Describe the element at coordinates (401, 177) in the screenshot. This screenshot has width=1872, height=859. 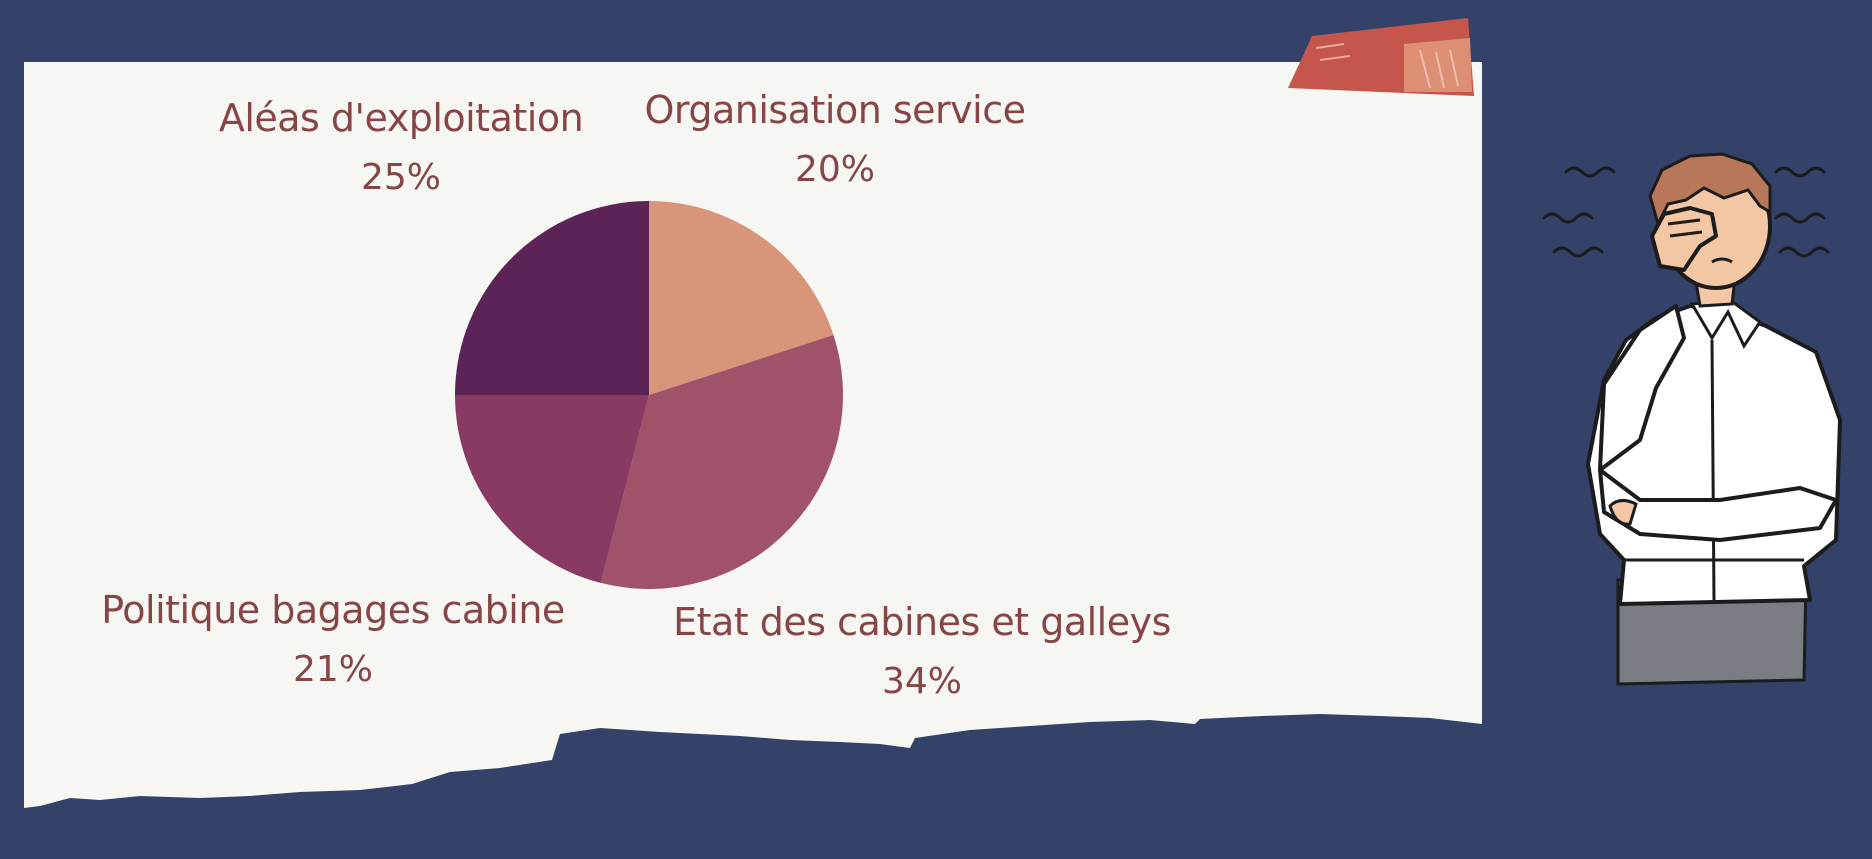
I see `pie-label-value: 25%` at that location.